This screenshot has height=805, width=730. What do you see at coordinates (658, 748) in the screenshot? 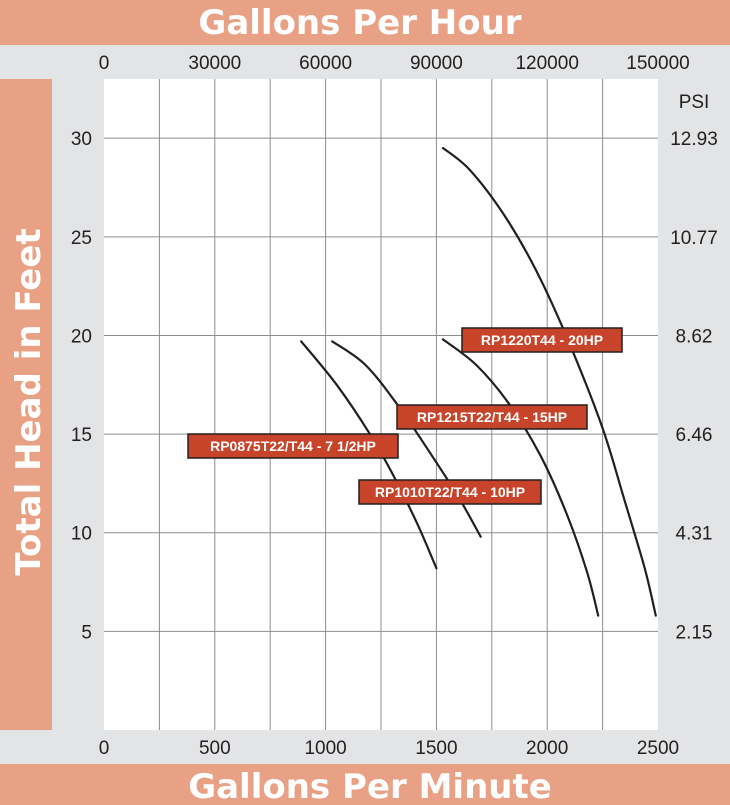
I see `x-tick-label: 2500` at bounding box center [658, 748].